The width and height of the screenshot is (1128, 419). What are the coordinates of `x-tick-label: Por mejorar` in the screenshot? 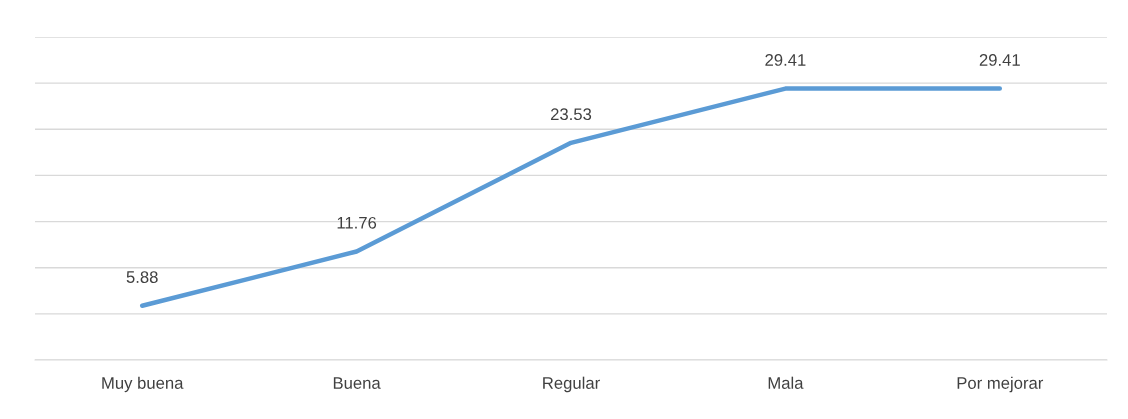 It's located at (1000, 384).